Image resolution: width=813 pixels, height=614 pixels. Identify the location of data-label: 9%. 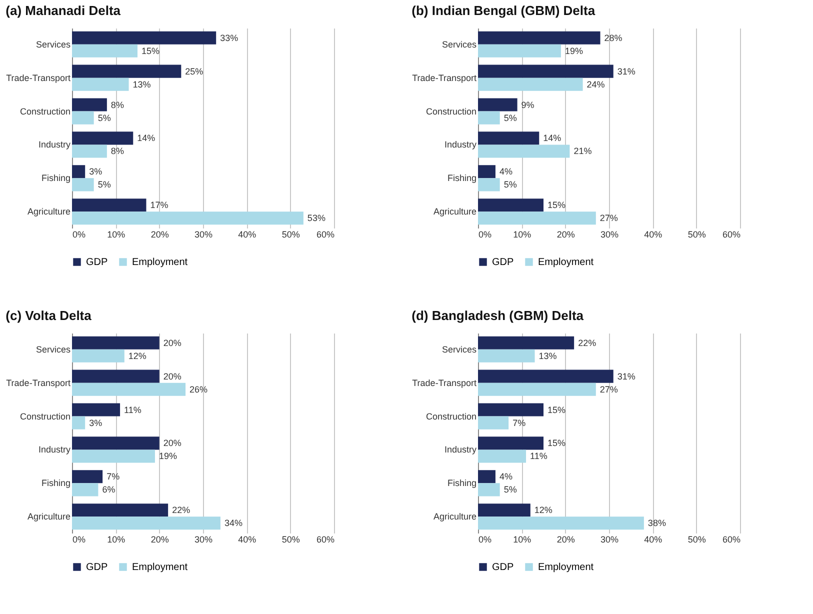
(527, 105).